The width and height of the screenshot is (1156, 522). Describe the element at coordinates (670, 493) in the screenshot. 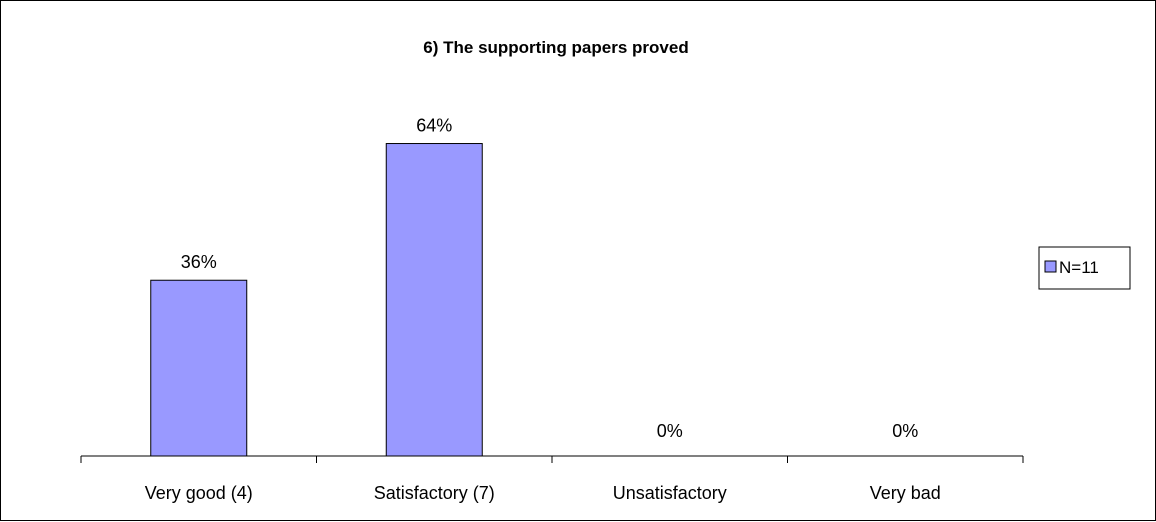

I see `category-label: Unsatisfactory` at that location.